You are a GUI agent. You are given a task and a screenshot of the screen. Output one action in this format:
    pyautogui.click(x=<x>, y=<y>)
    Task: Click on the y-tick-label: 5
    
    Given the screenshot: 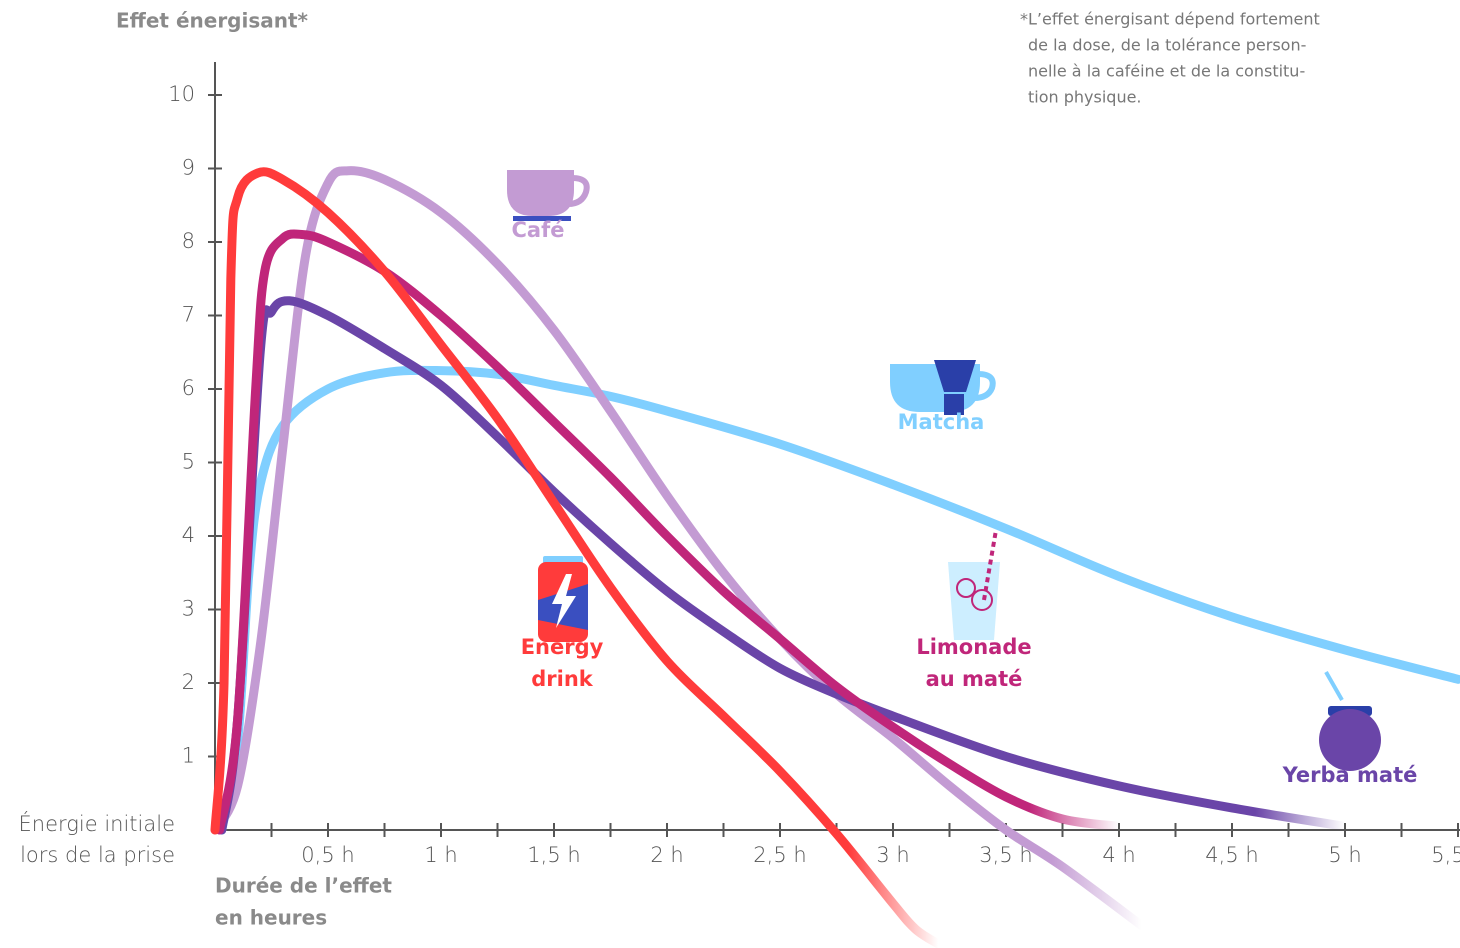 What is the action you would take?
    pyautogui.click(x=188, y=462)
    